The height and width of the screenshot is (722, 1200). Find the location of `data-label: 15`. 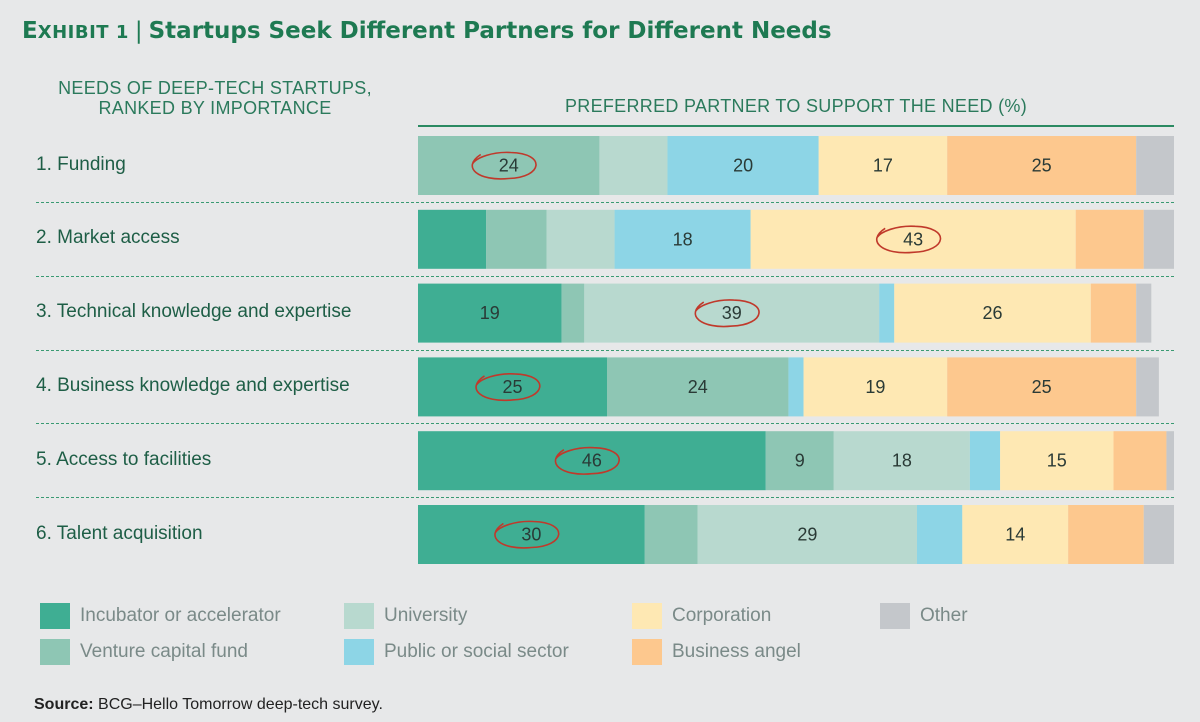

data-label: 15 is located at coordinates (1057, 461).